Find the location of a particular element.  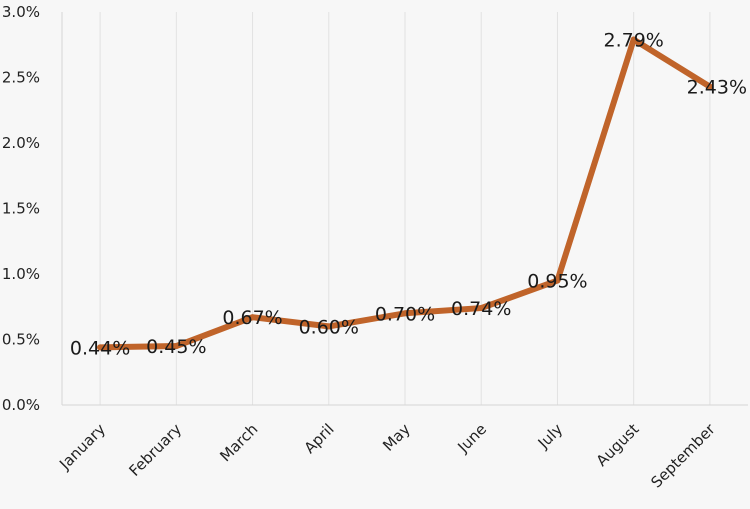

x-tick-label: January is located at coordinates (82, 447).